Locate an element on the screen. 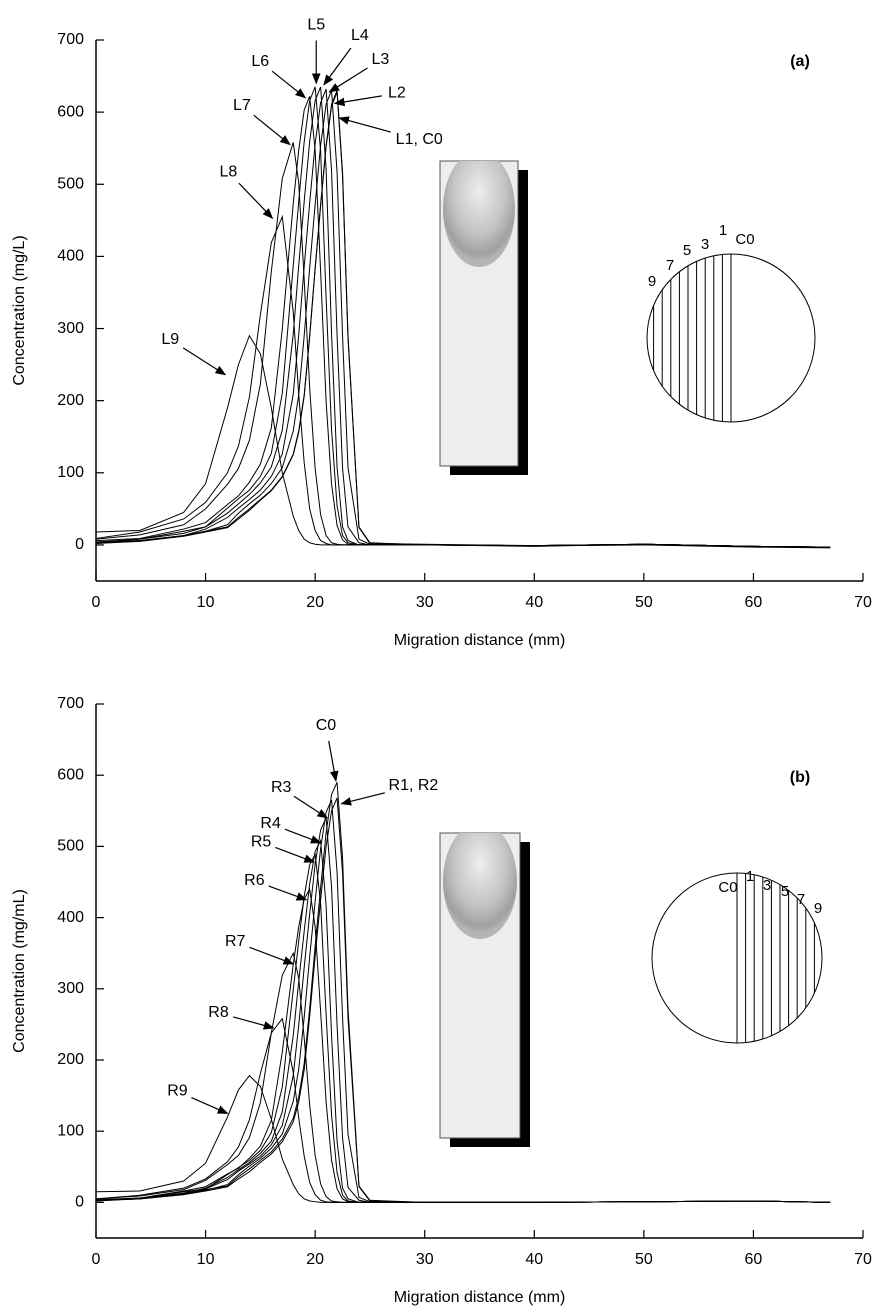  annotation: R4 is located at coordinates (270, 823).